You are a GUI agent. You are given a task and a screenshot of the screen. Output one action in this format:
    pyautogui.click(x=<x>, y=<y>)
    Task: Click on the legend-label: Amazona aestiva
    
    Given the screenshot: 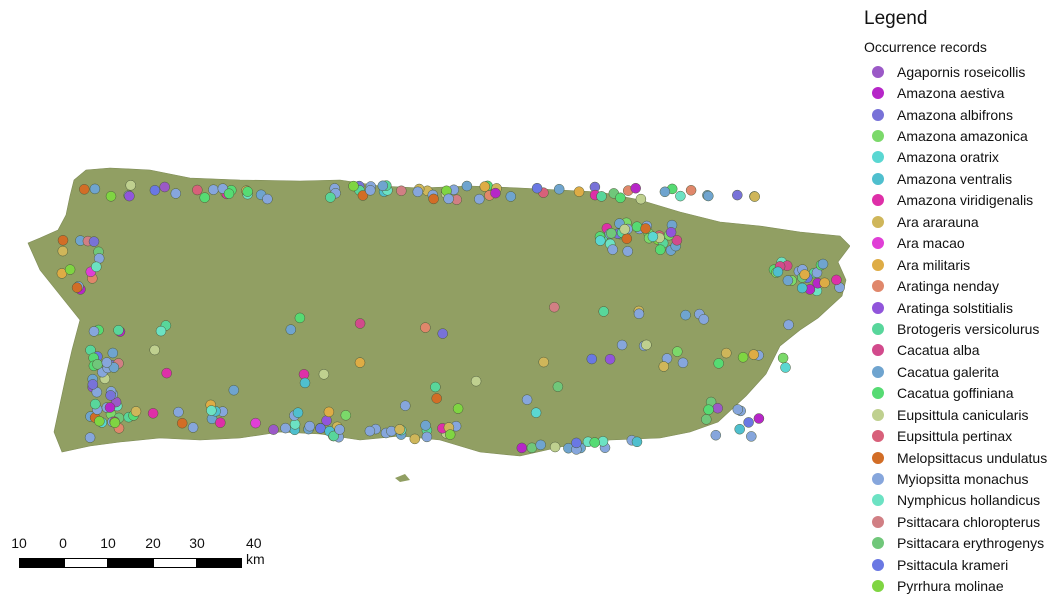 What is the action you would take?
    pyautogui.click(x=951, y=93)
    